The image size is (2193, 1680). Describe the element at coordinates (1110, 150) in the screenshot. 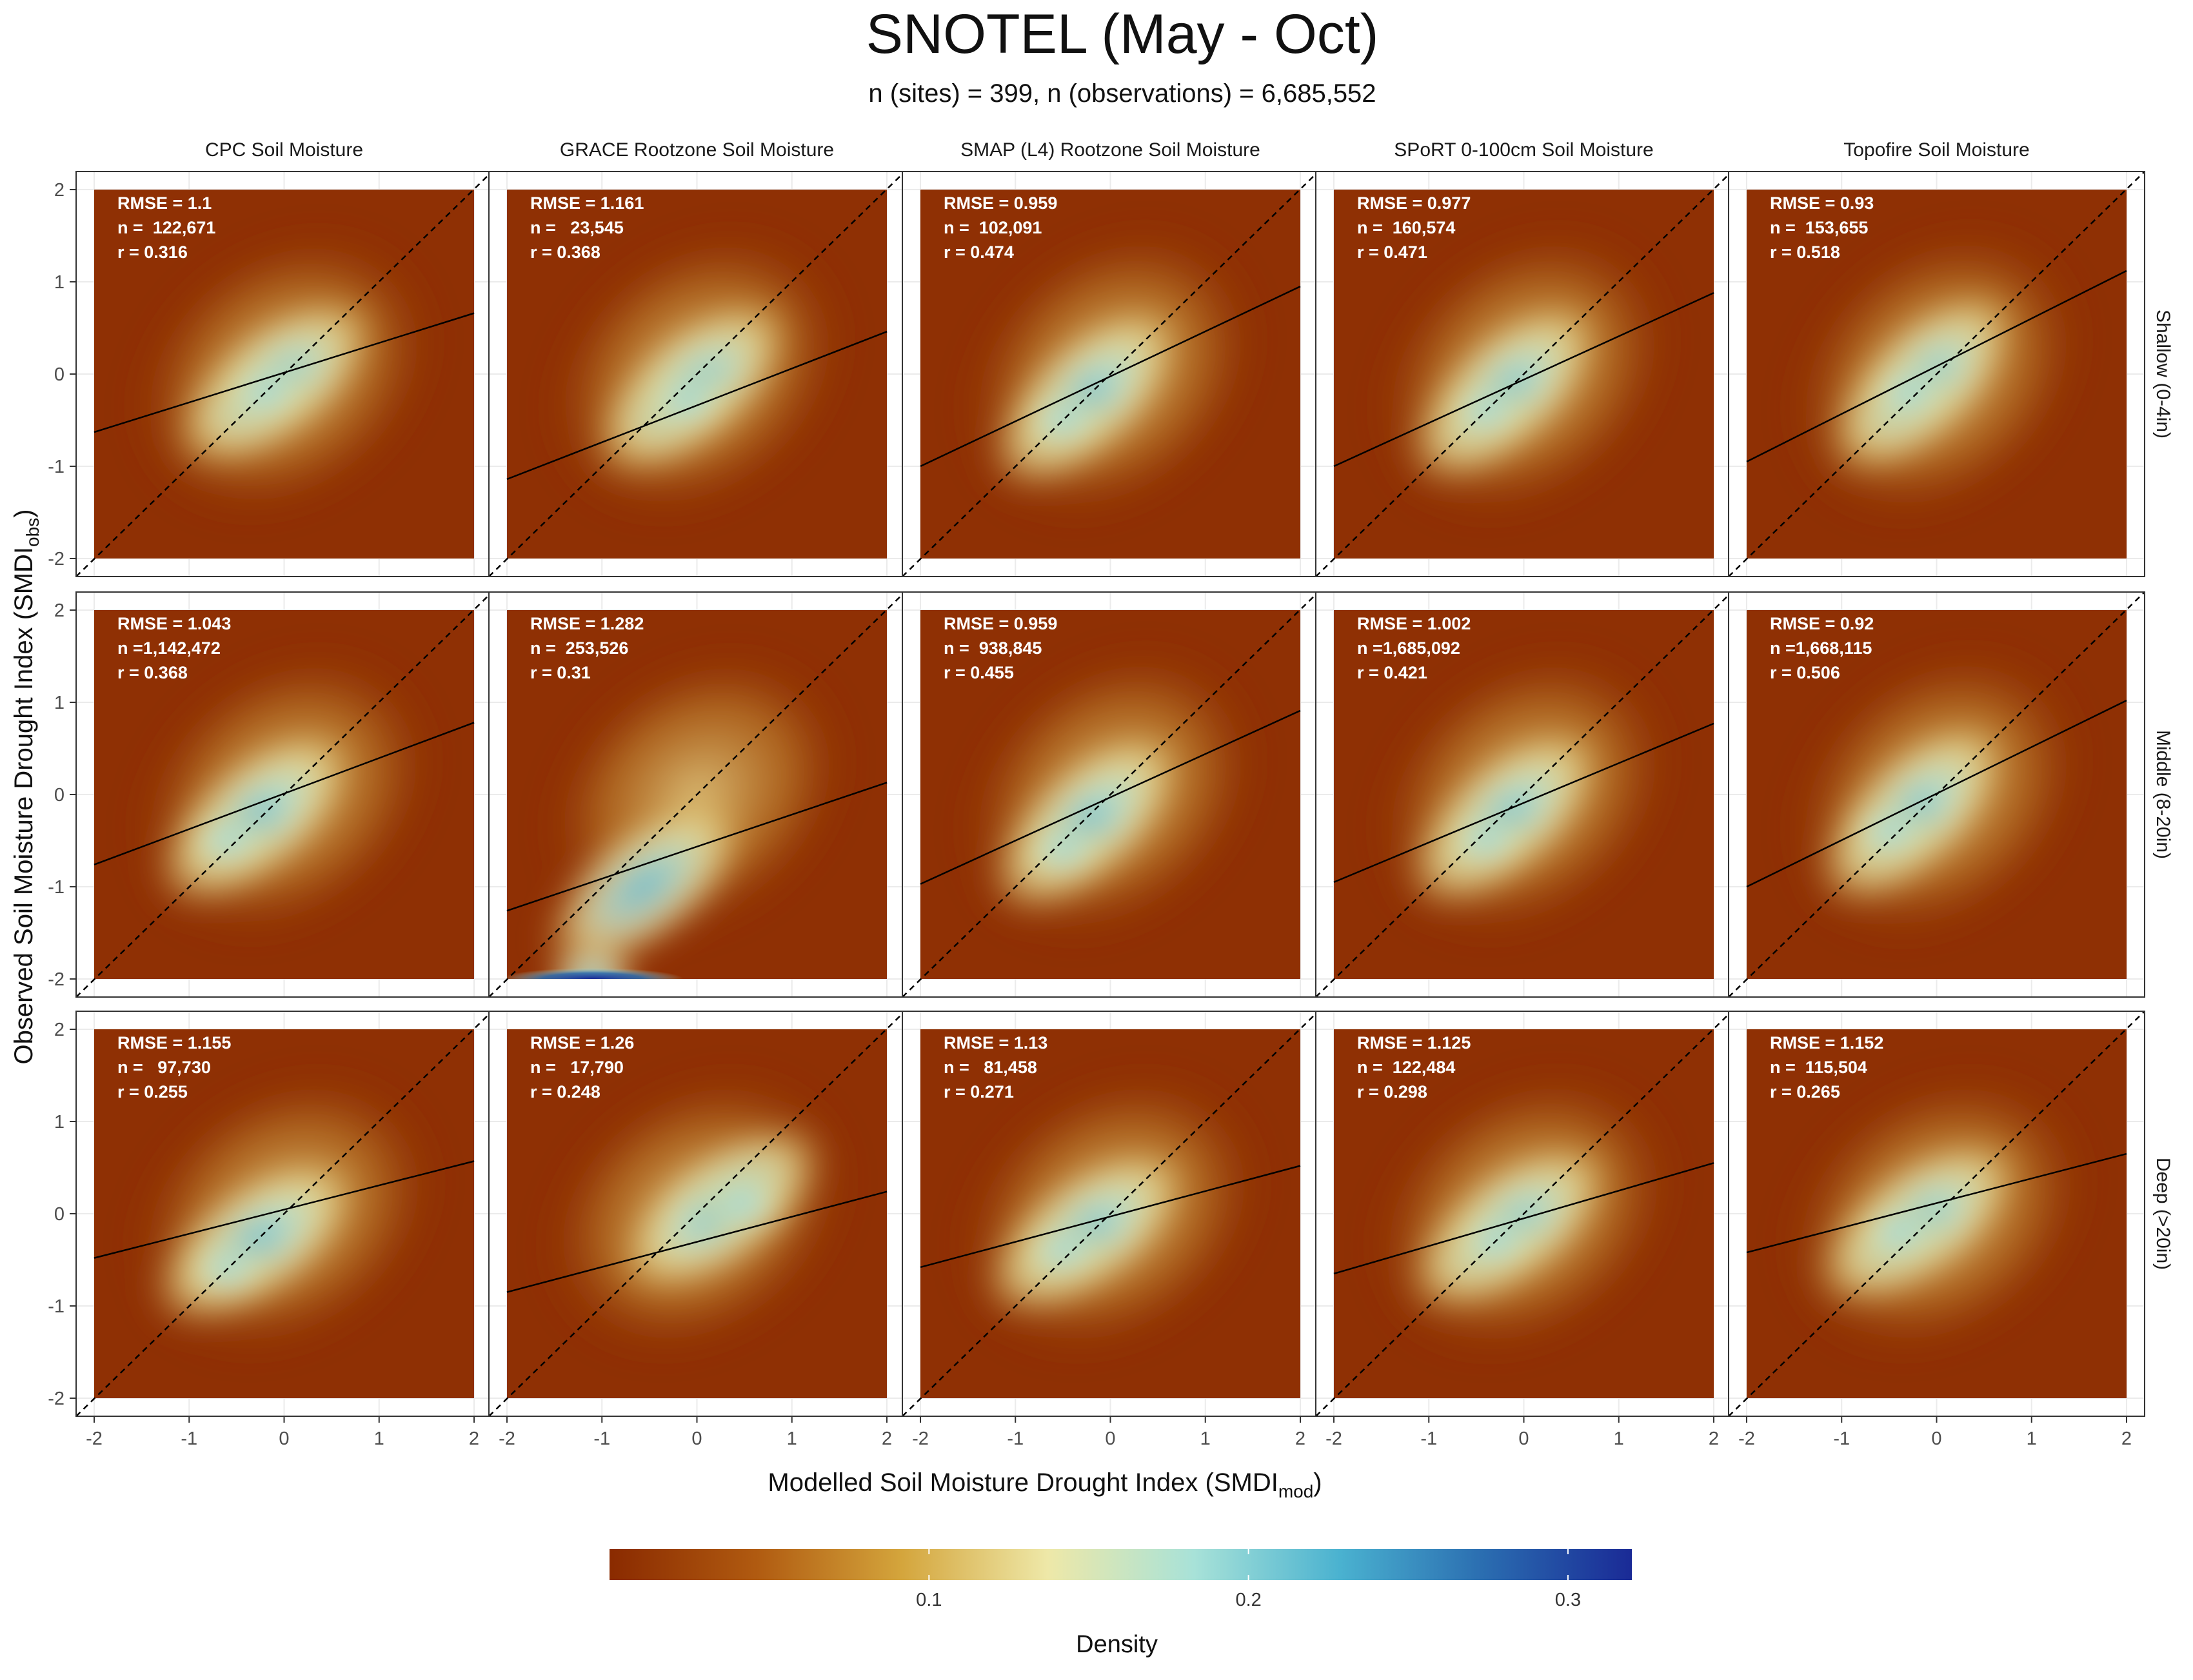

I see `column-strip-label: SMAP (L4) Rootzone Soil Moisture` at that location.